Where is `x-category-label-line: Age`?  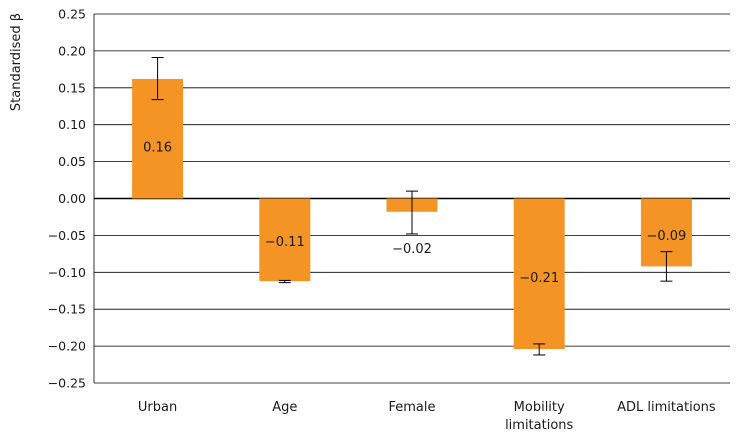
x-category-label-line: Age is located at coordinates (284, 407).